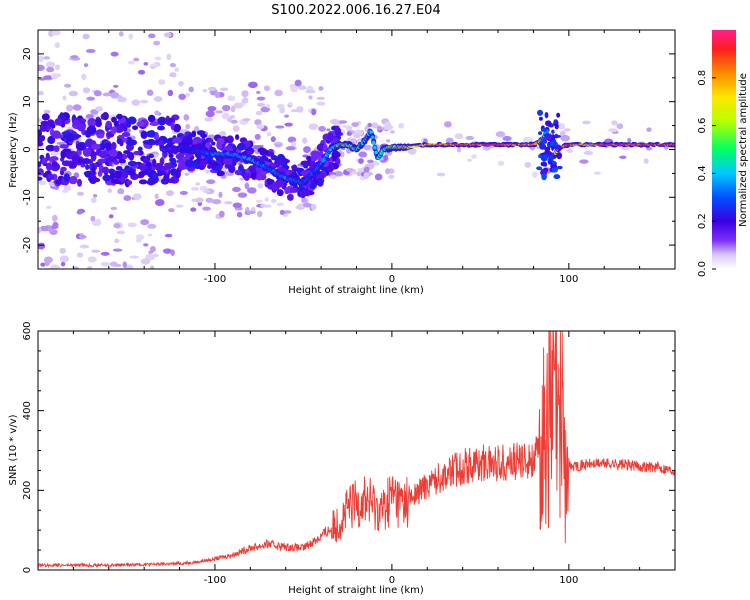 Image resolution: width=750 pixels, height=600 pixels. Describe the element at coordinates (27, 149) in the screenshot. I see `spectrogram-ytick-label: 0` at that location.